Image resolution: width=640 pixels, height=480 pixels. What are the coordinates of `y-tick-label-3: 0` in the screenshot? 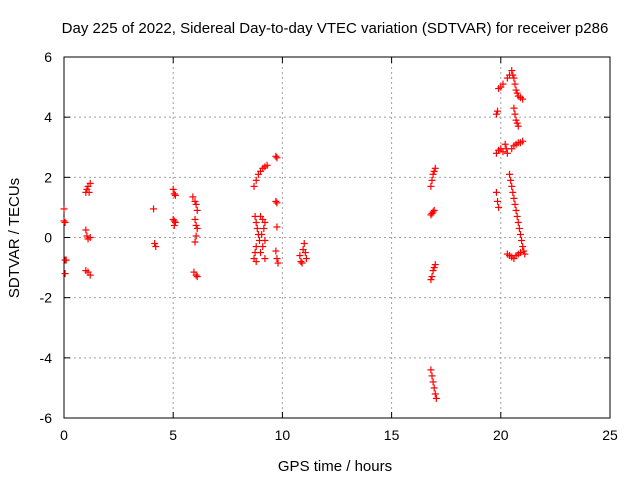 It's located at (48, 238).